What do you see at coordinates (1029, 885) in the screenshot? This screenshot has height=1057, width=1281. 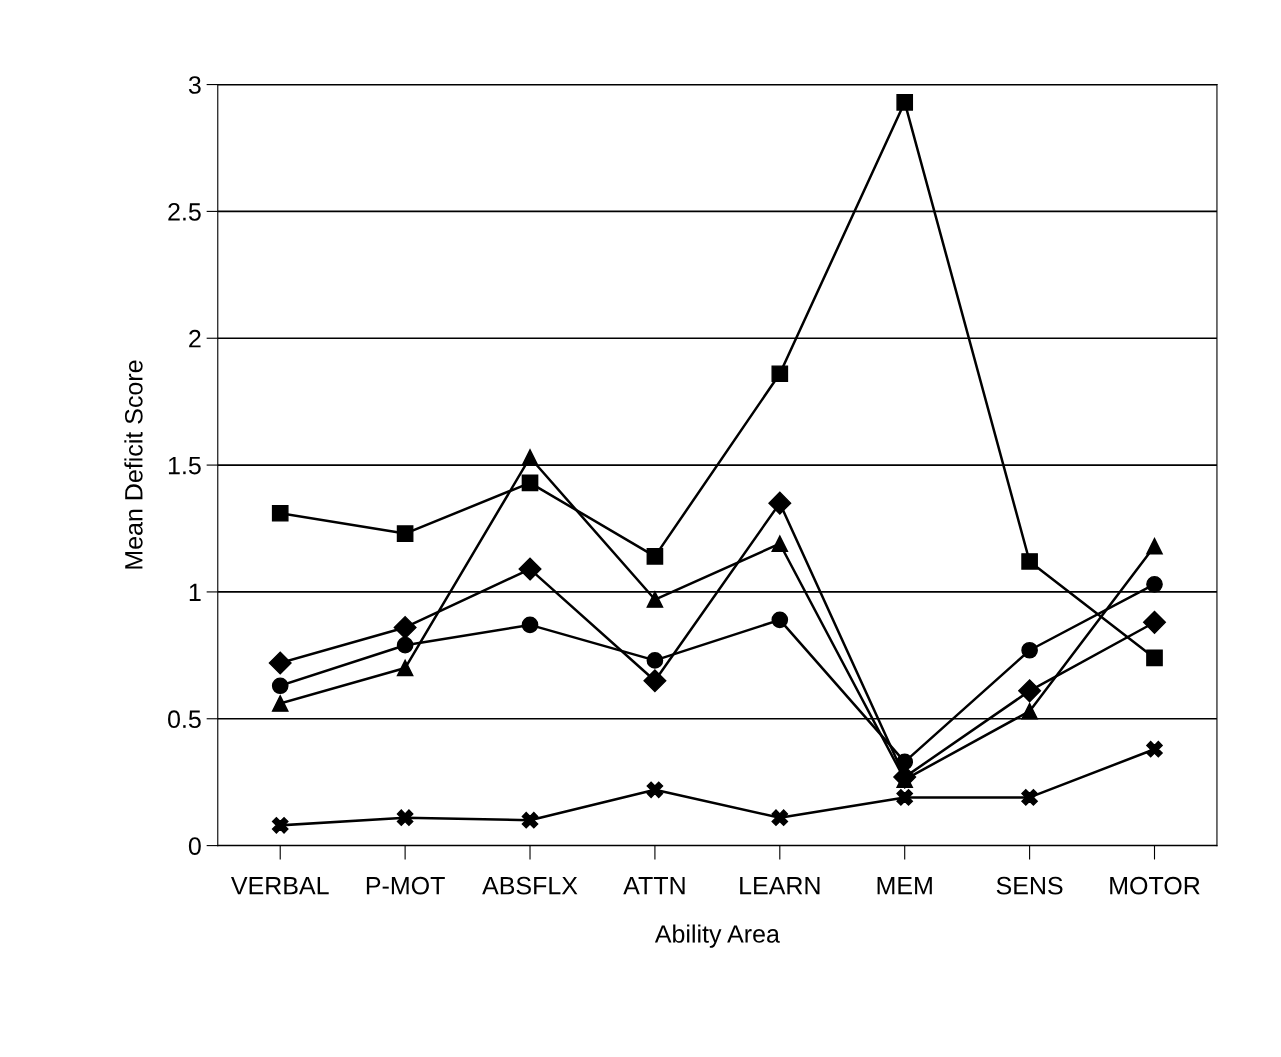 I see `x-tick-label: SENS` at bounding box center [1029, 885].